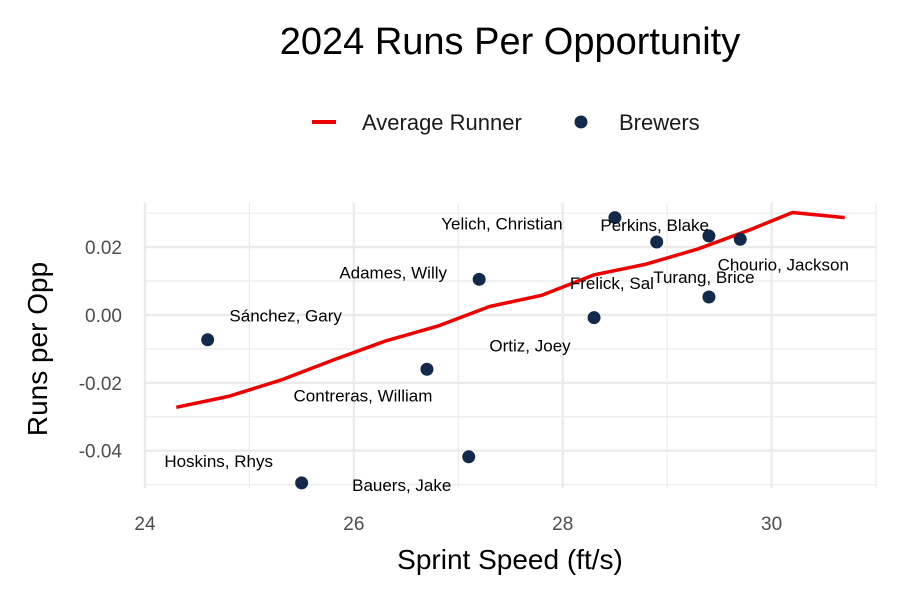 The height and width of the screenshot is (600, 900). I want to click on point-label: Chourio, Jackson, so click(783, 264).